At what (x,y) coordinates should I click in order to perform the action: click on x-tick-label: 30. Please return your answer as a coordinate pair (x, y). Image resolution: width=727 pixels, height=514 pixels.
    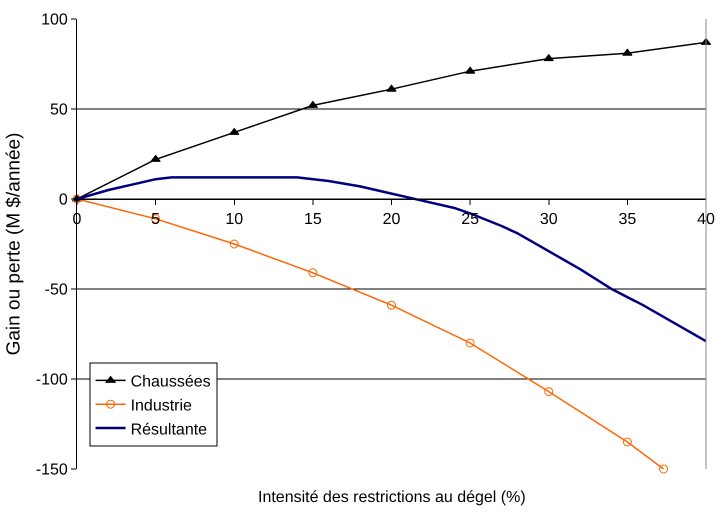
    Looking at the image, I should click on (549, 219).